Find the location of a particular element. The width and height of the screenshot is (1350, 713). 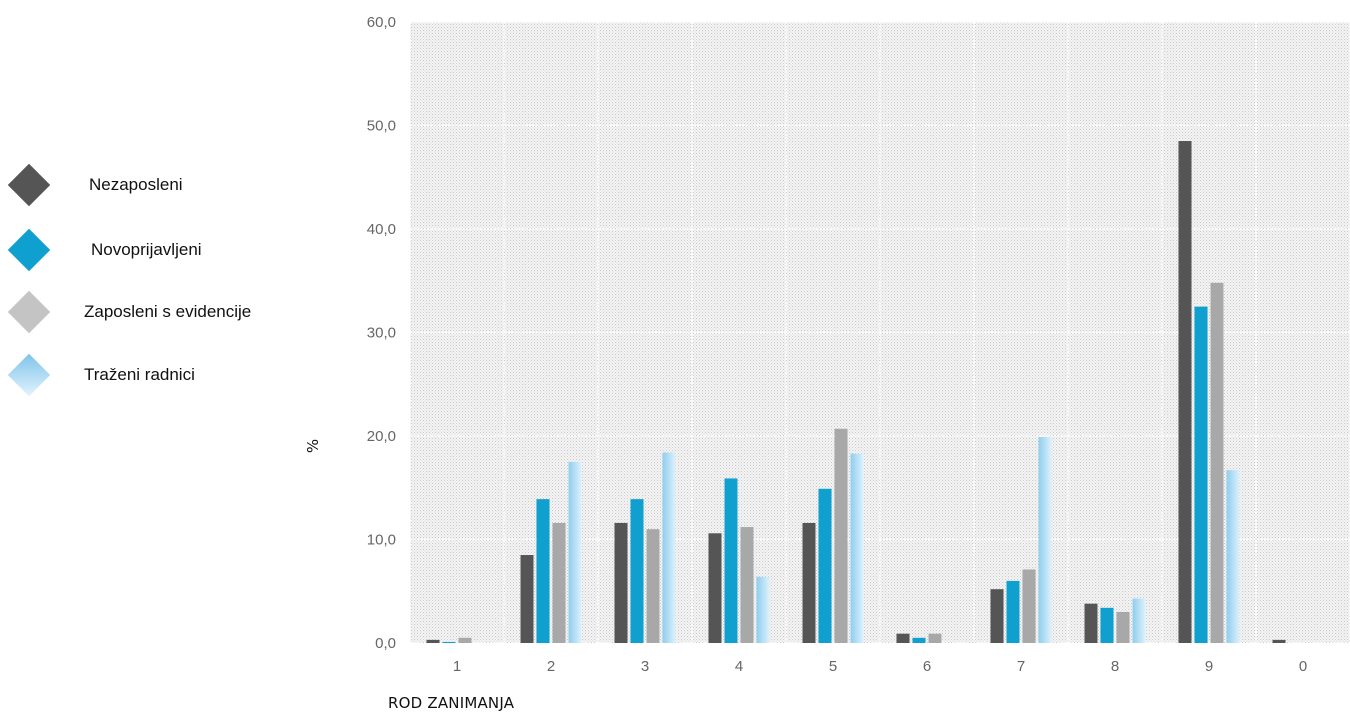

legend-label: Nezaposleni is located at coordinates (136, 184).